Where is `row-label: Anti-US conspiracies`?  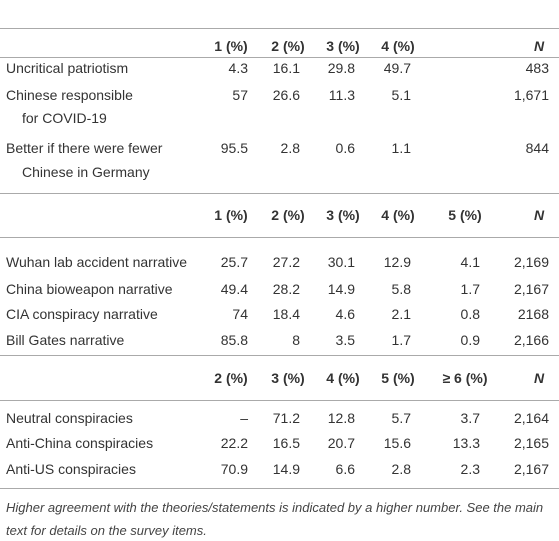 row-label: Anti-US conspiracies is located at coordinates (71, 469).